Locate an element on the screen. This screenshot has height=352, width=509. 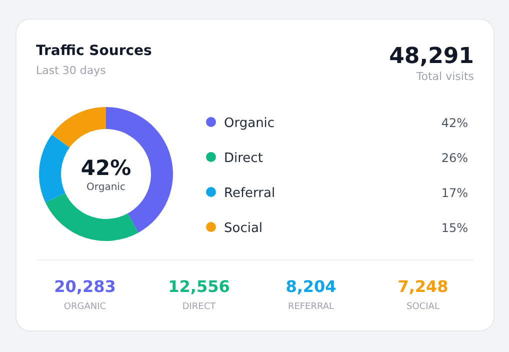
chart-subtitle: Last 30 days is located at coordinates (71, 70).